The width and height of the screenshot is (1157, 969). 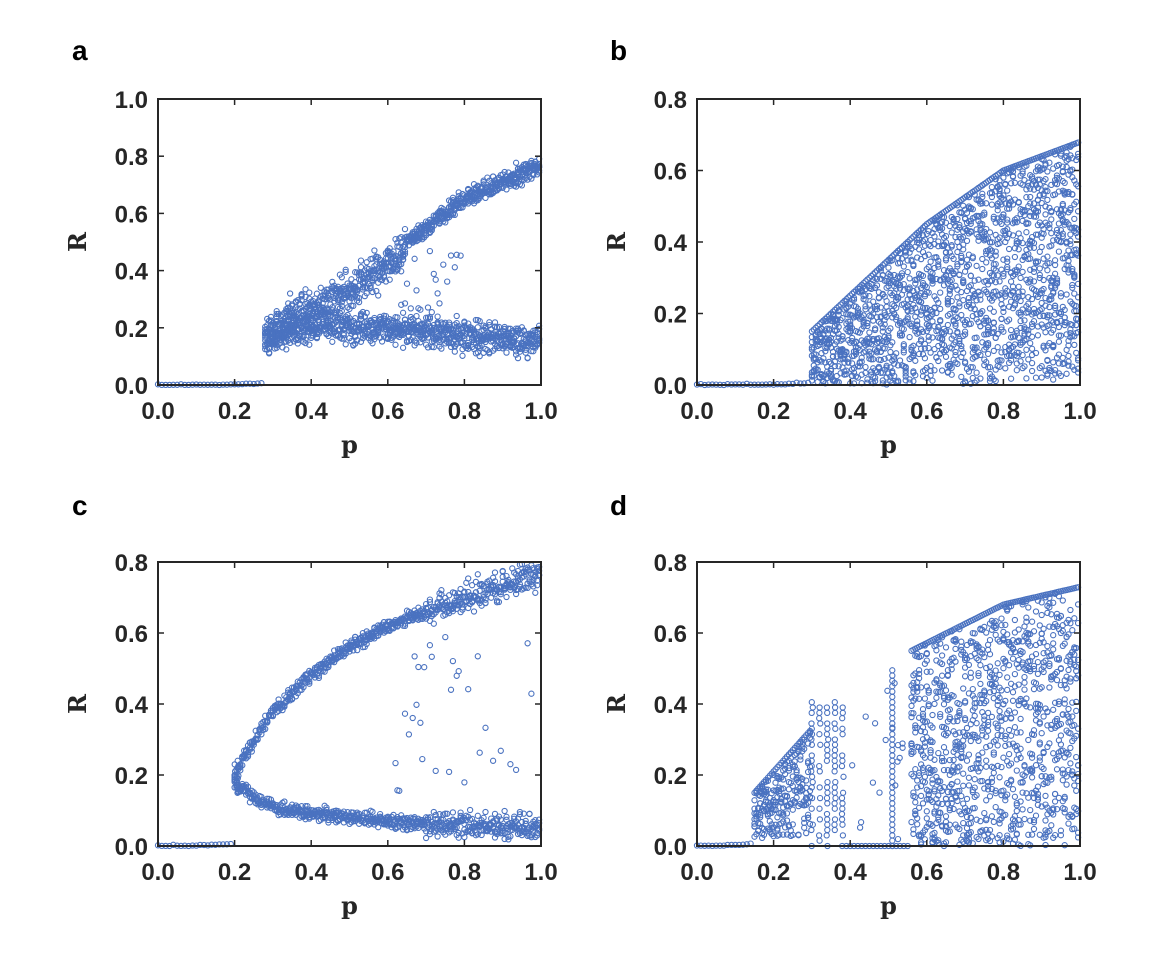 I want to click on y-tick-label: 0.6, so click(x=670, y=172).